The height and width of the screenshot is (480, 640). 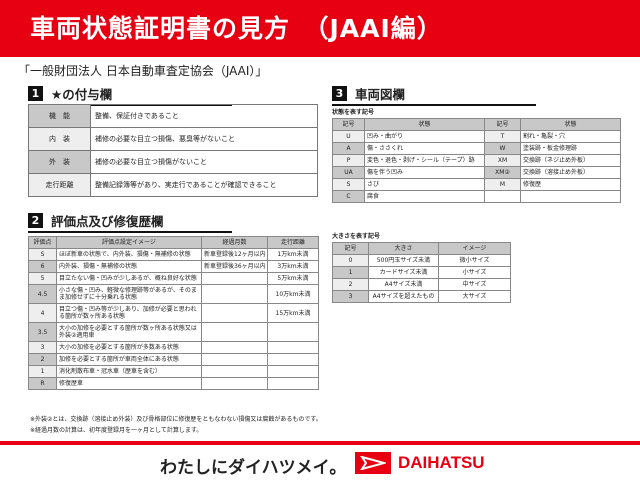 What do you see at coordinates (293, 266) in the screenshot?
I see `table-cell: 3万km未満` at bounding box center [293, 266].